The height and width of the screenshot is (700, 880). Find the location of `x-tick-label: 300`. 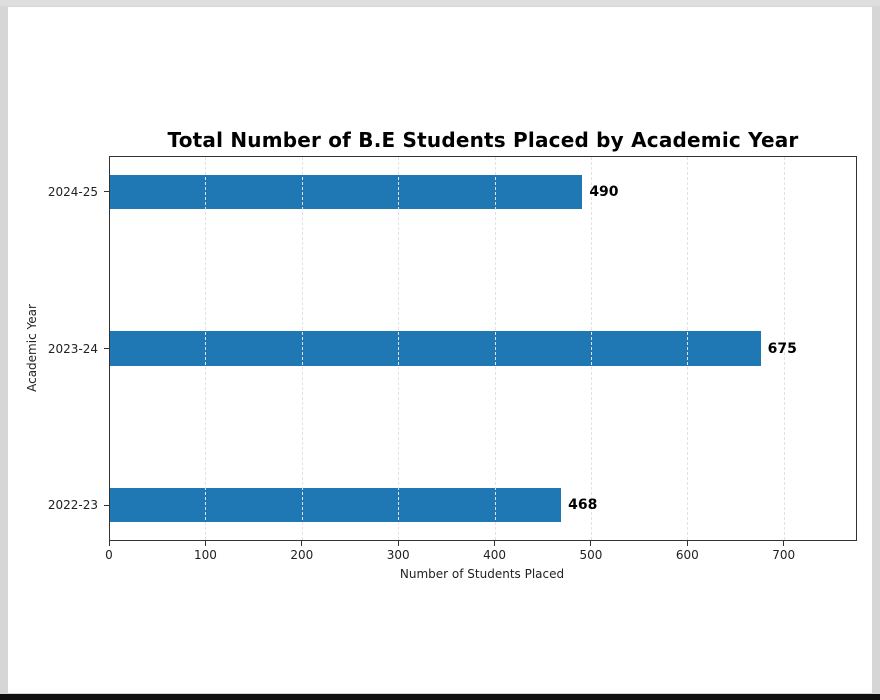

x-tick-label: 300 is located at coordinates (398, 555).